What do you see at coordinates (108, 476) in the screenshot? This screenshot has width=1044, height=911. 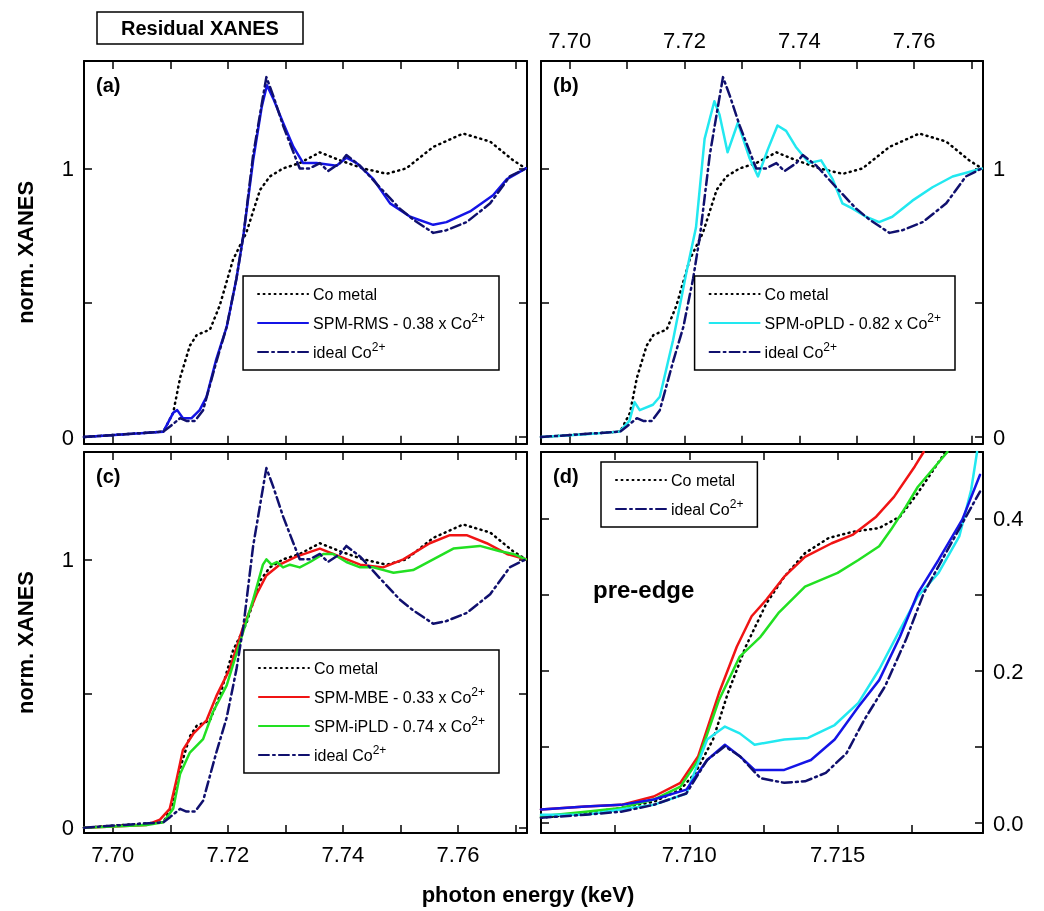 I see `annotation: (c)` at bounding box center [108, 476].